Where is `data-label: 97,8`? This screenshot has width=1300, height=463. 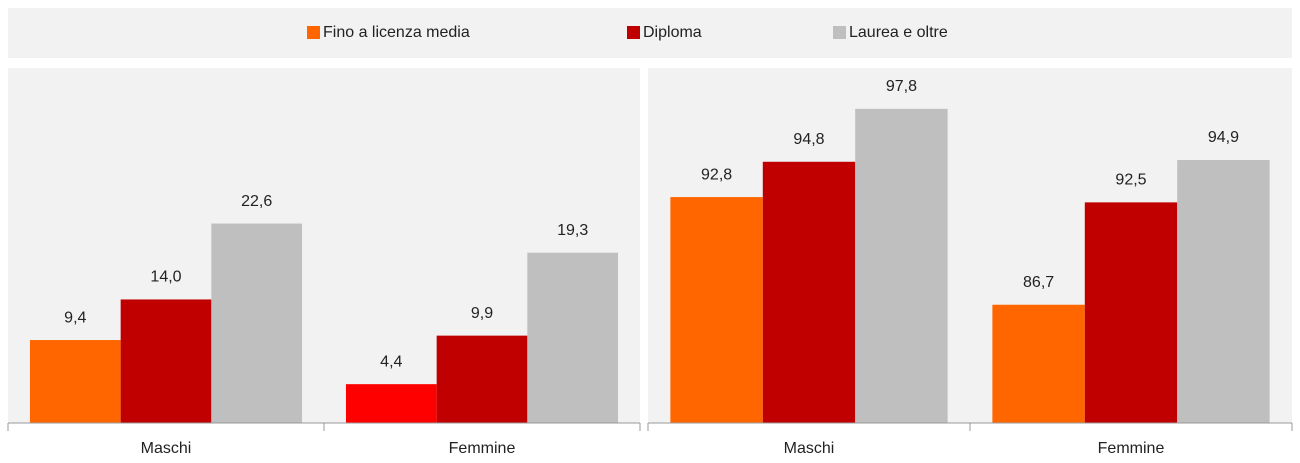 data-label: 97,8 is located at coordinates (901, 86).